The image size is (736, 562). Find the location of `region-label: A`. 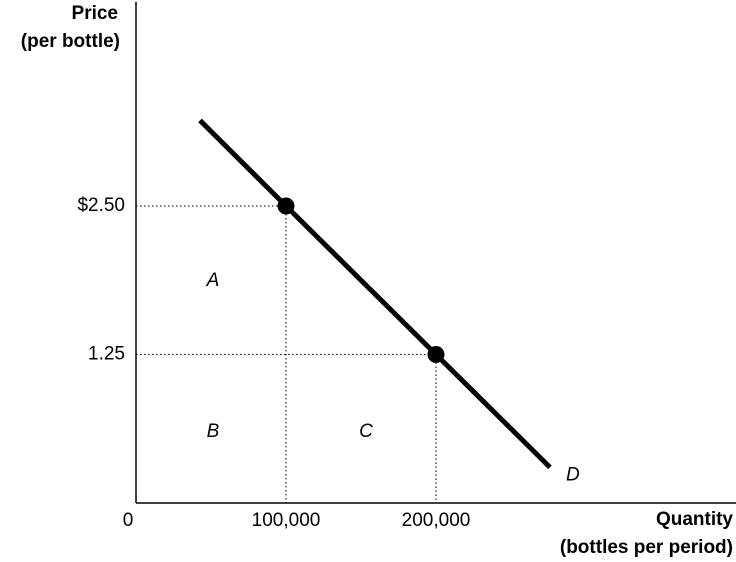

region-label: A is located at coordinates (213, 280).